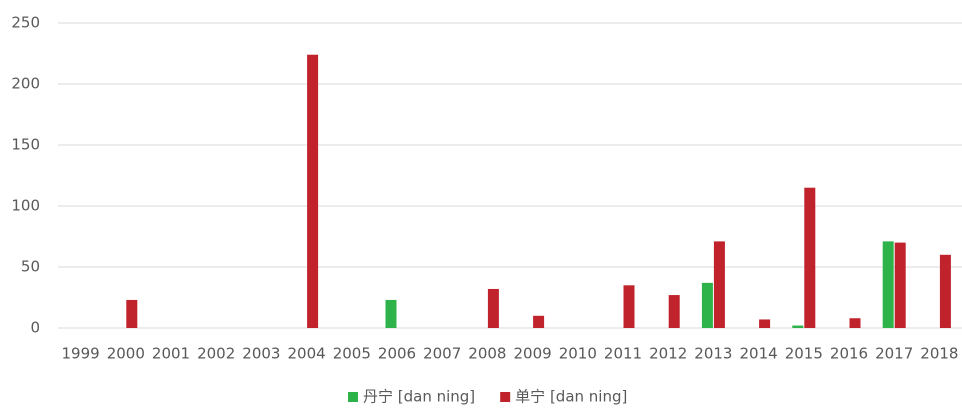 The image size is (962, 411). What do you see at coordinates (804, 354) in the screenshot?
I see `x-tick-label: 2015` at bounding box center [804, 354].